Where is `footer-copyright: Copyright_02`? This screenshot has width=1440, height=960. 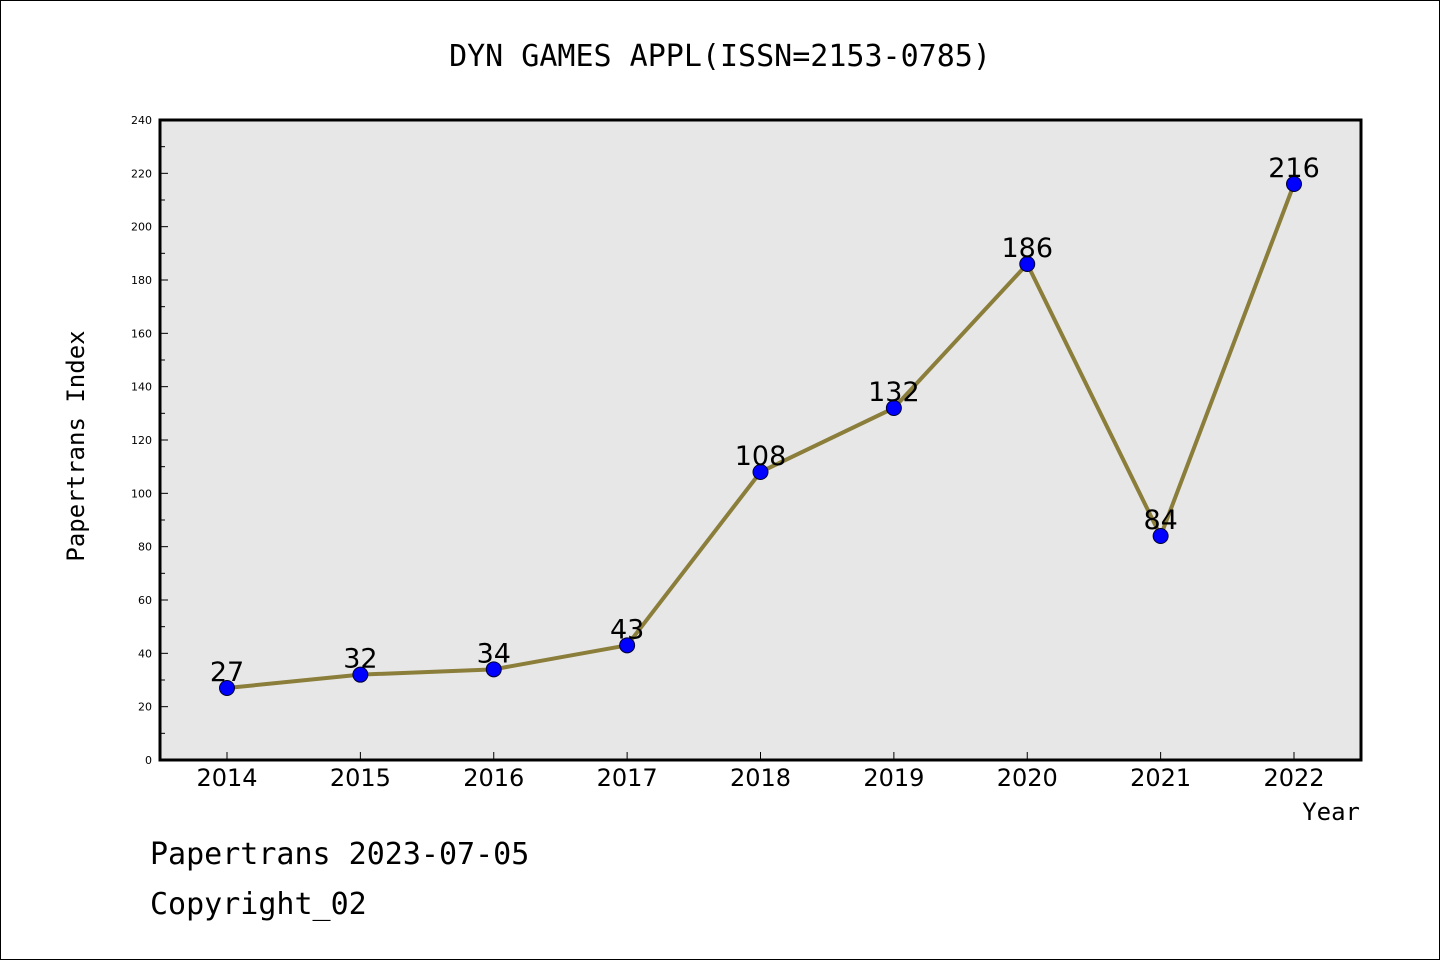 footer-copyright: Copyright_02 is located at coordinates (258, 904).